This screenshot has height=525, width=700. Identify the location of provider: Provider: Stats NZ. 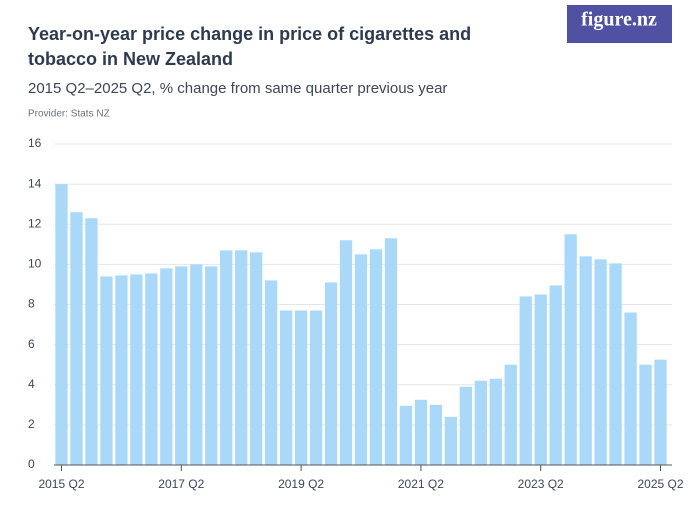
(69, 114).